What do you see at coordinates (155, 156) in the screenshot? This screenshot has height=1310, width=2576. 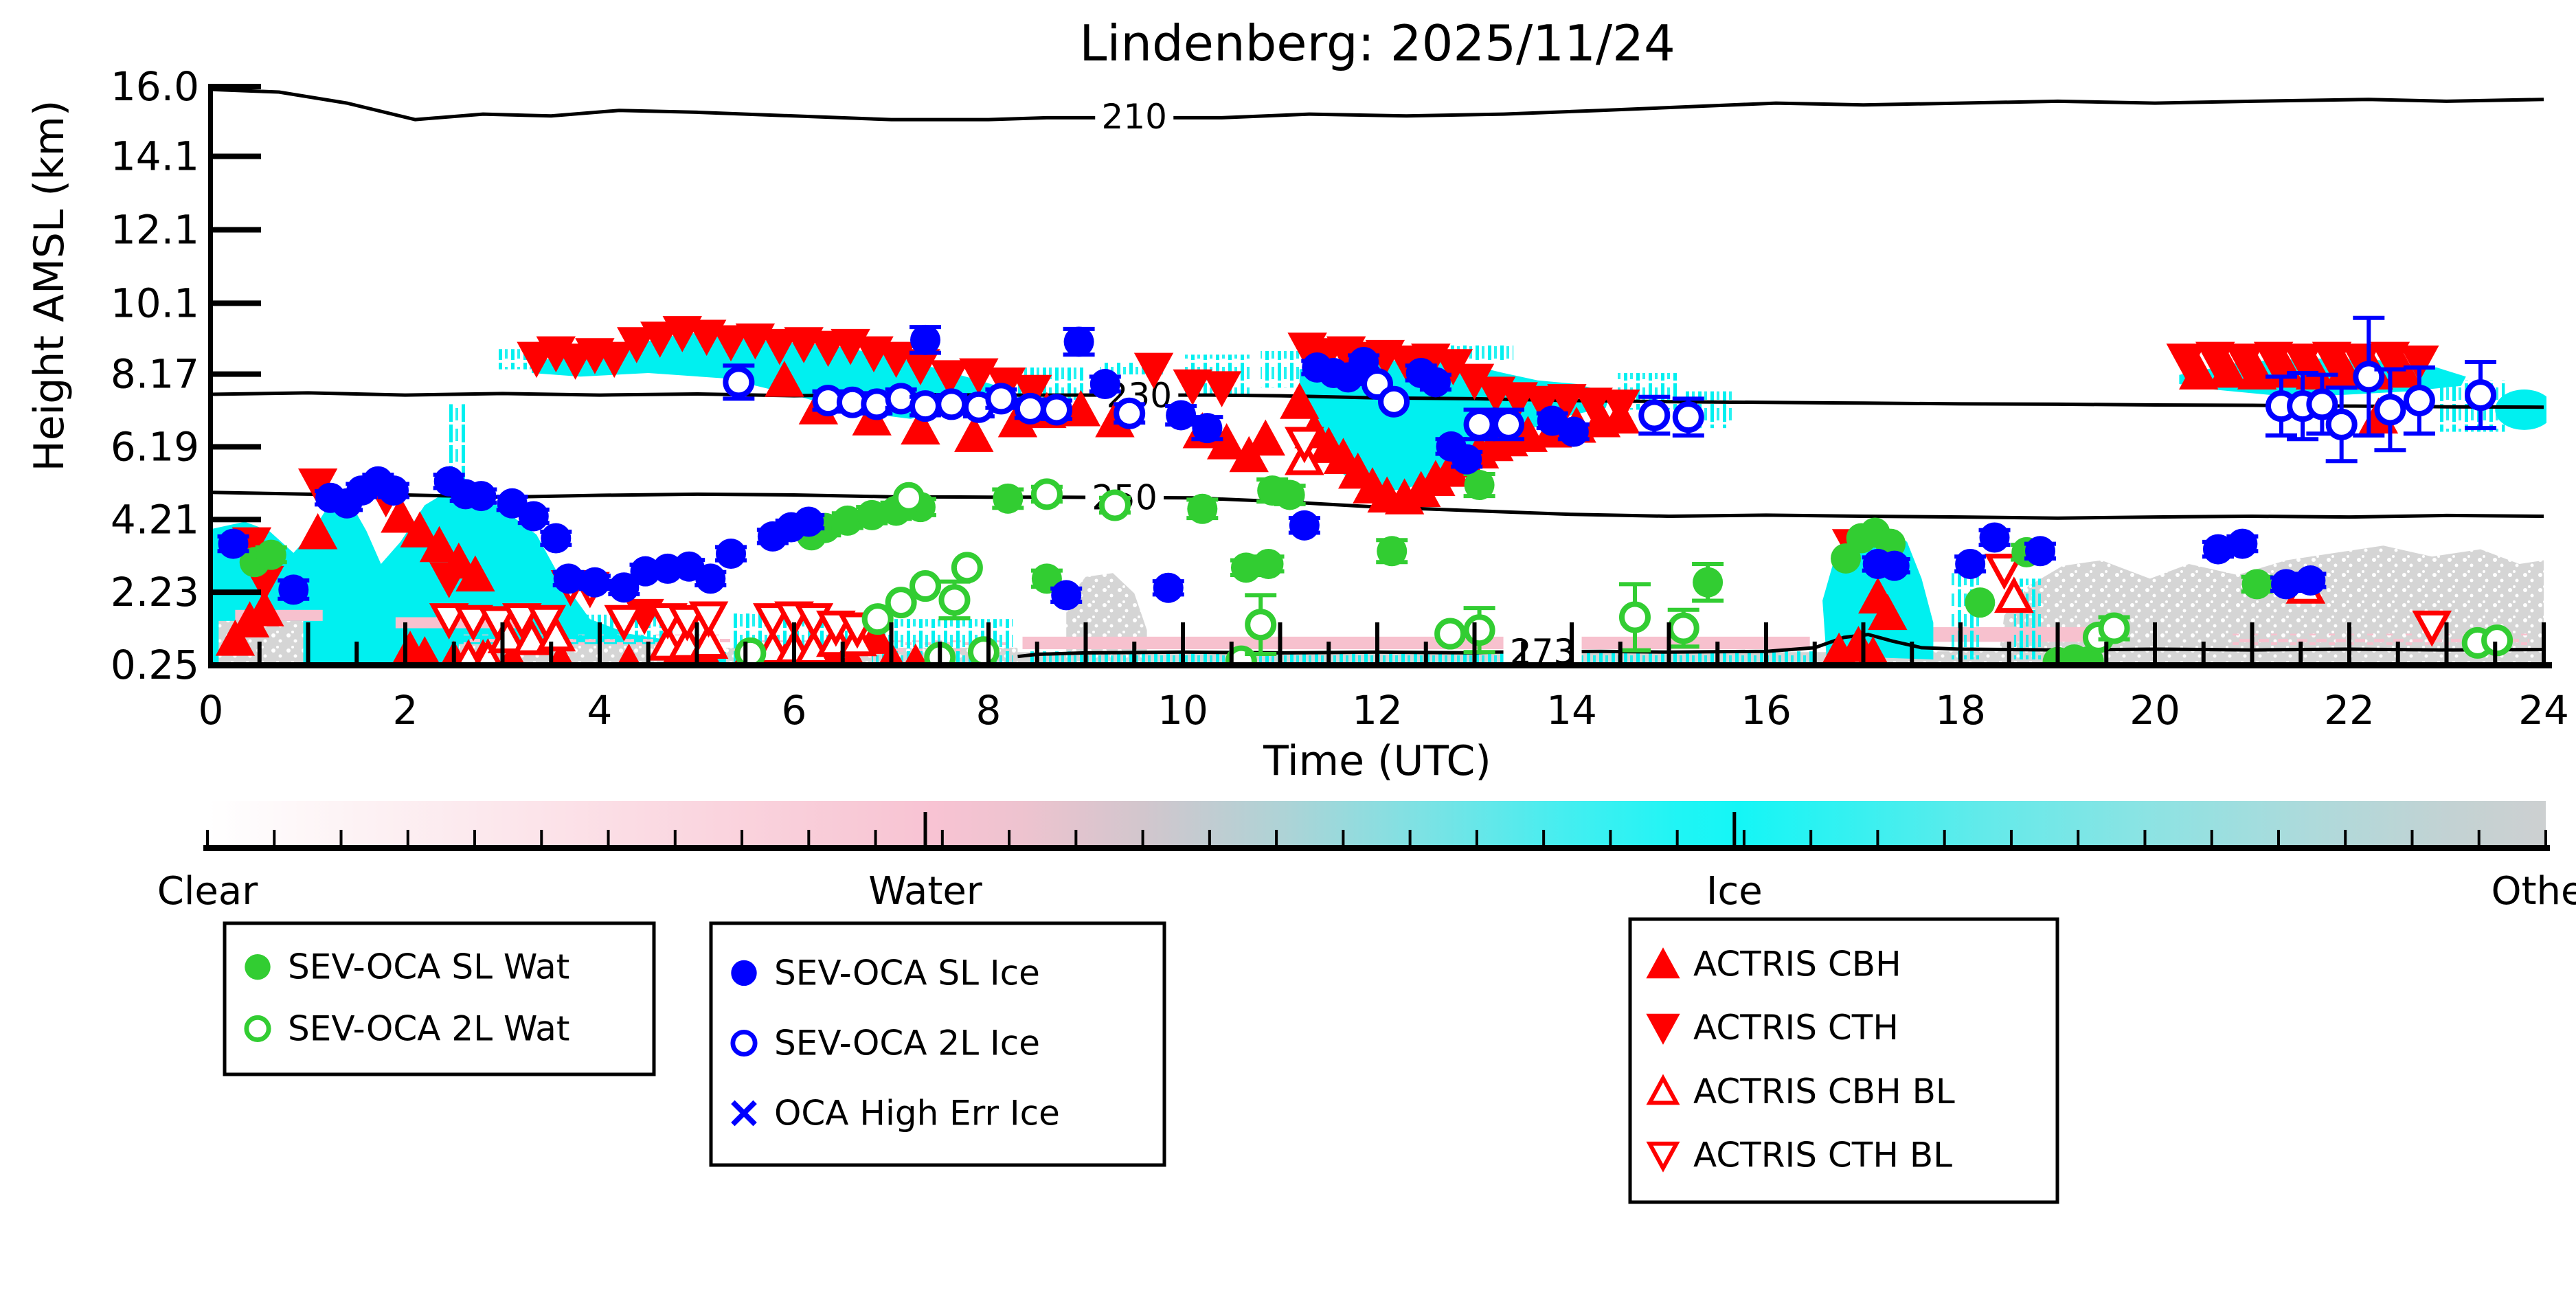 I see `y-tick-label: 14.1` at bounding box center [155, 156].